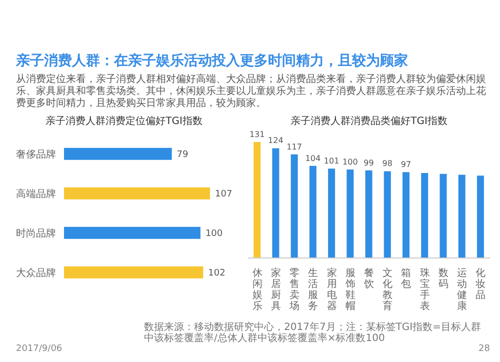 The image size is (500, 362). I want to click on x-tick-label: 休闲娱乐, so click(257, 290).